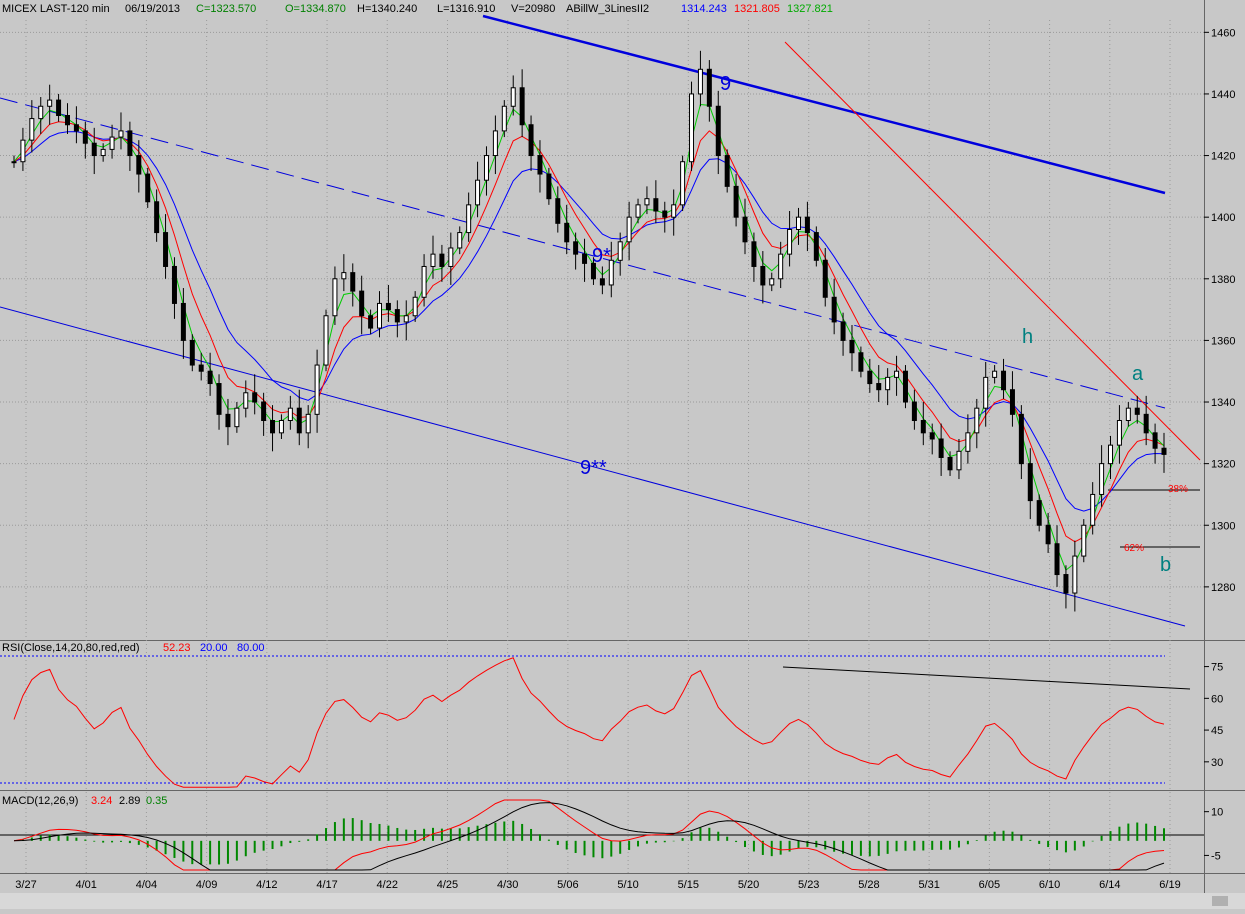 This screenshot has width=1245, height=914. I want to click on price-tick-label: 1280, so click(1223, 588).